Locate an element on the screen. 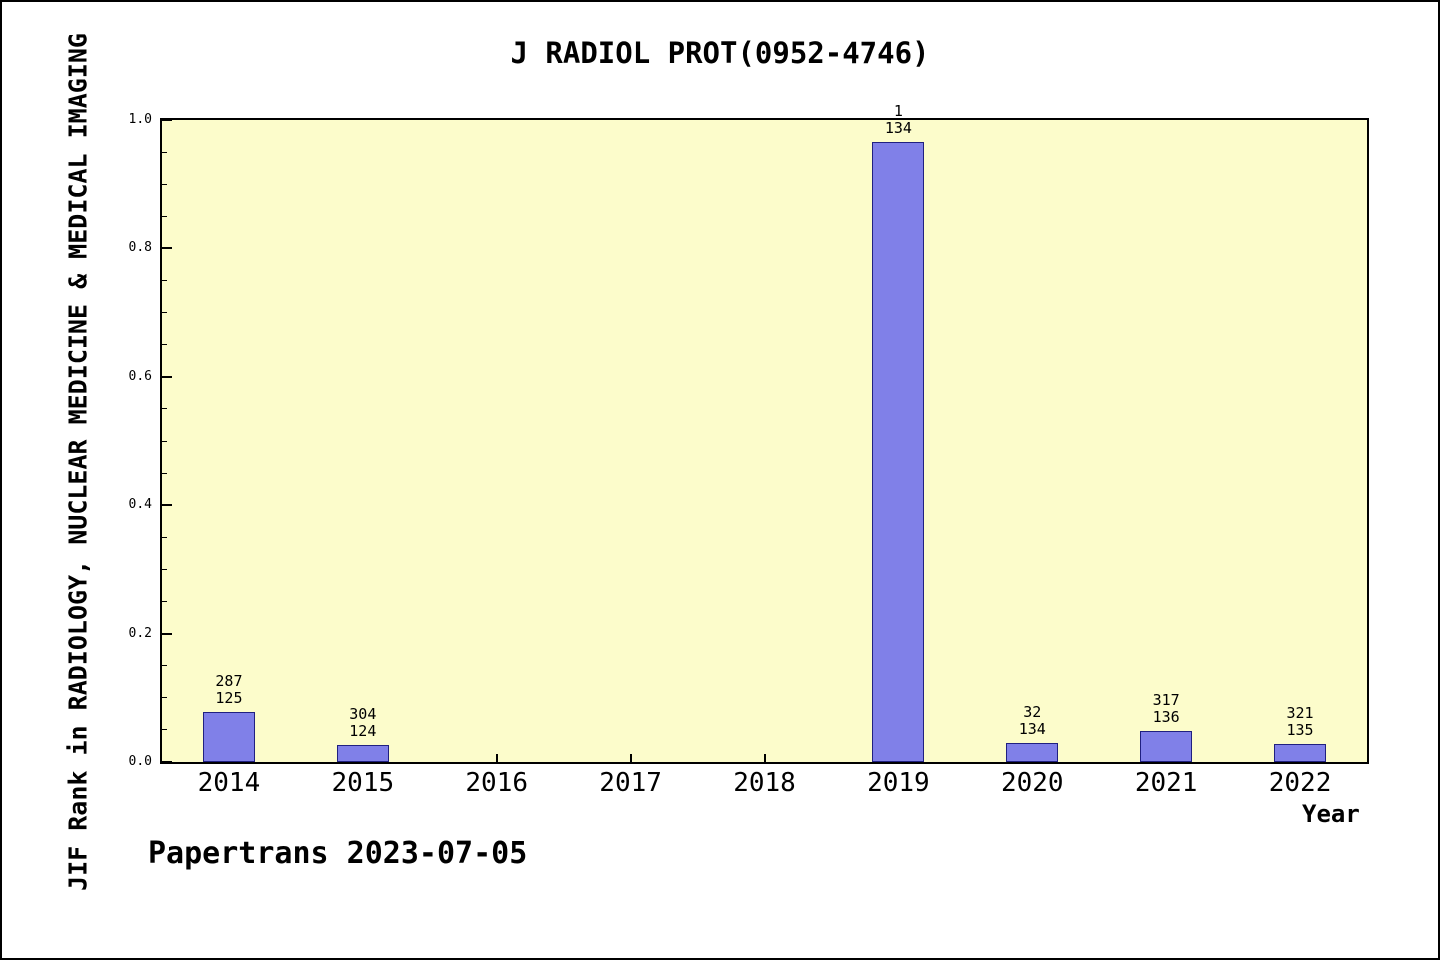 The height and width of the screenshot is (960, 1440). footer-text: Papertrans 2023-07-05 is located at coordinates (338, 853).